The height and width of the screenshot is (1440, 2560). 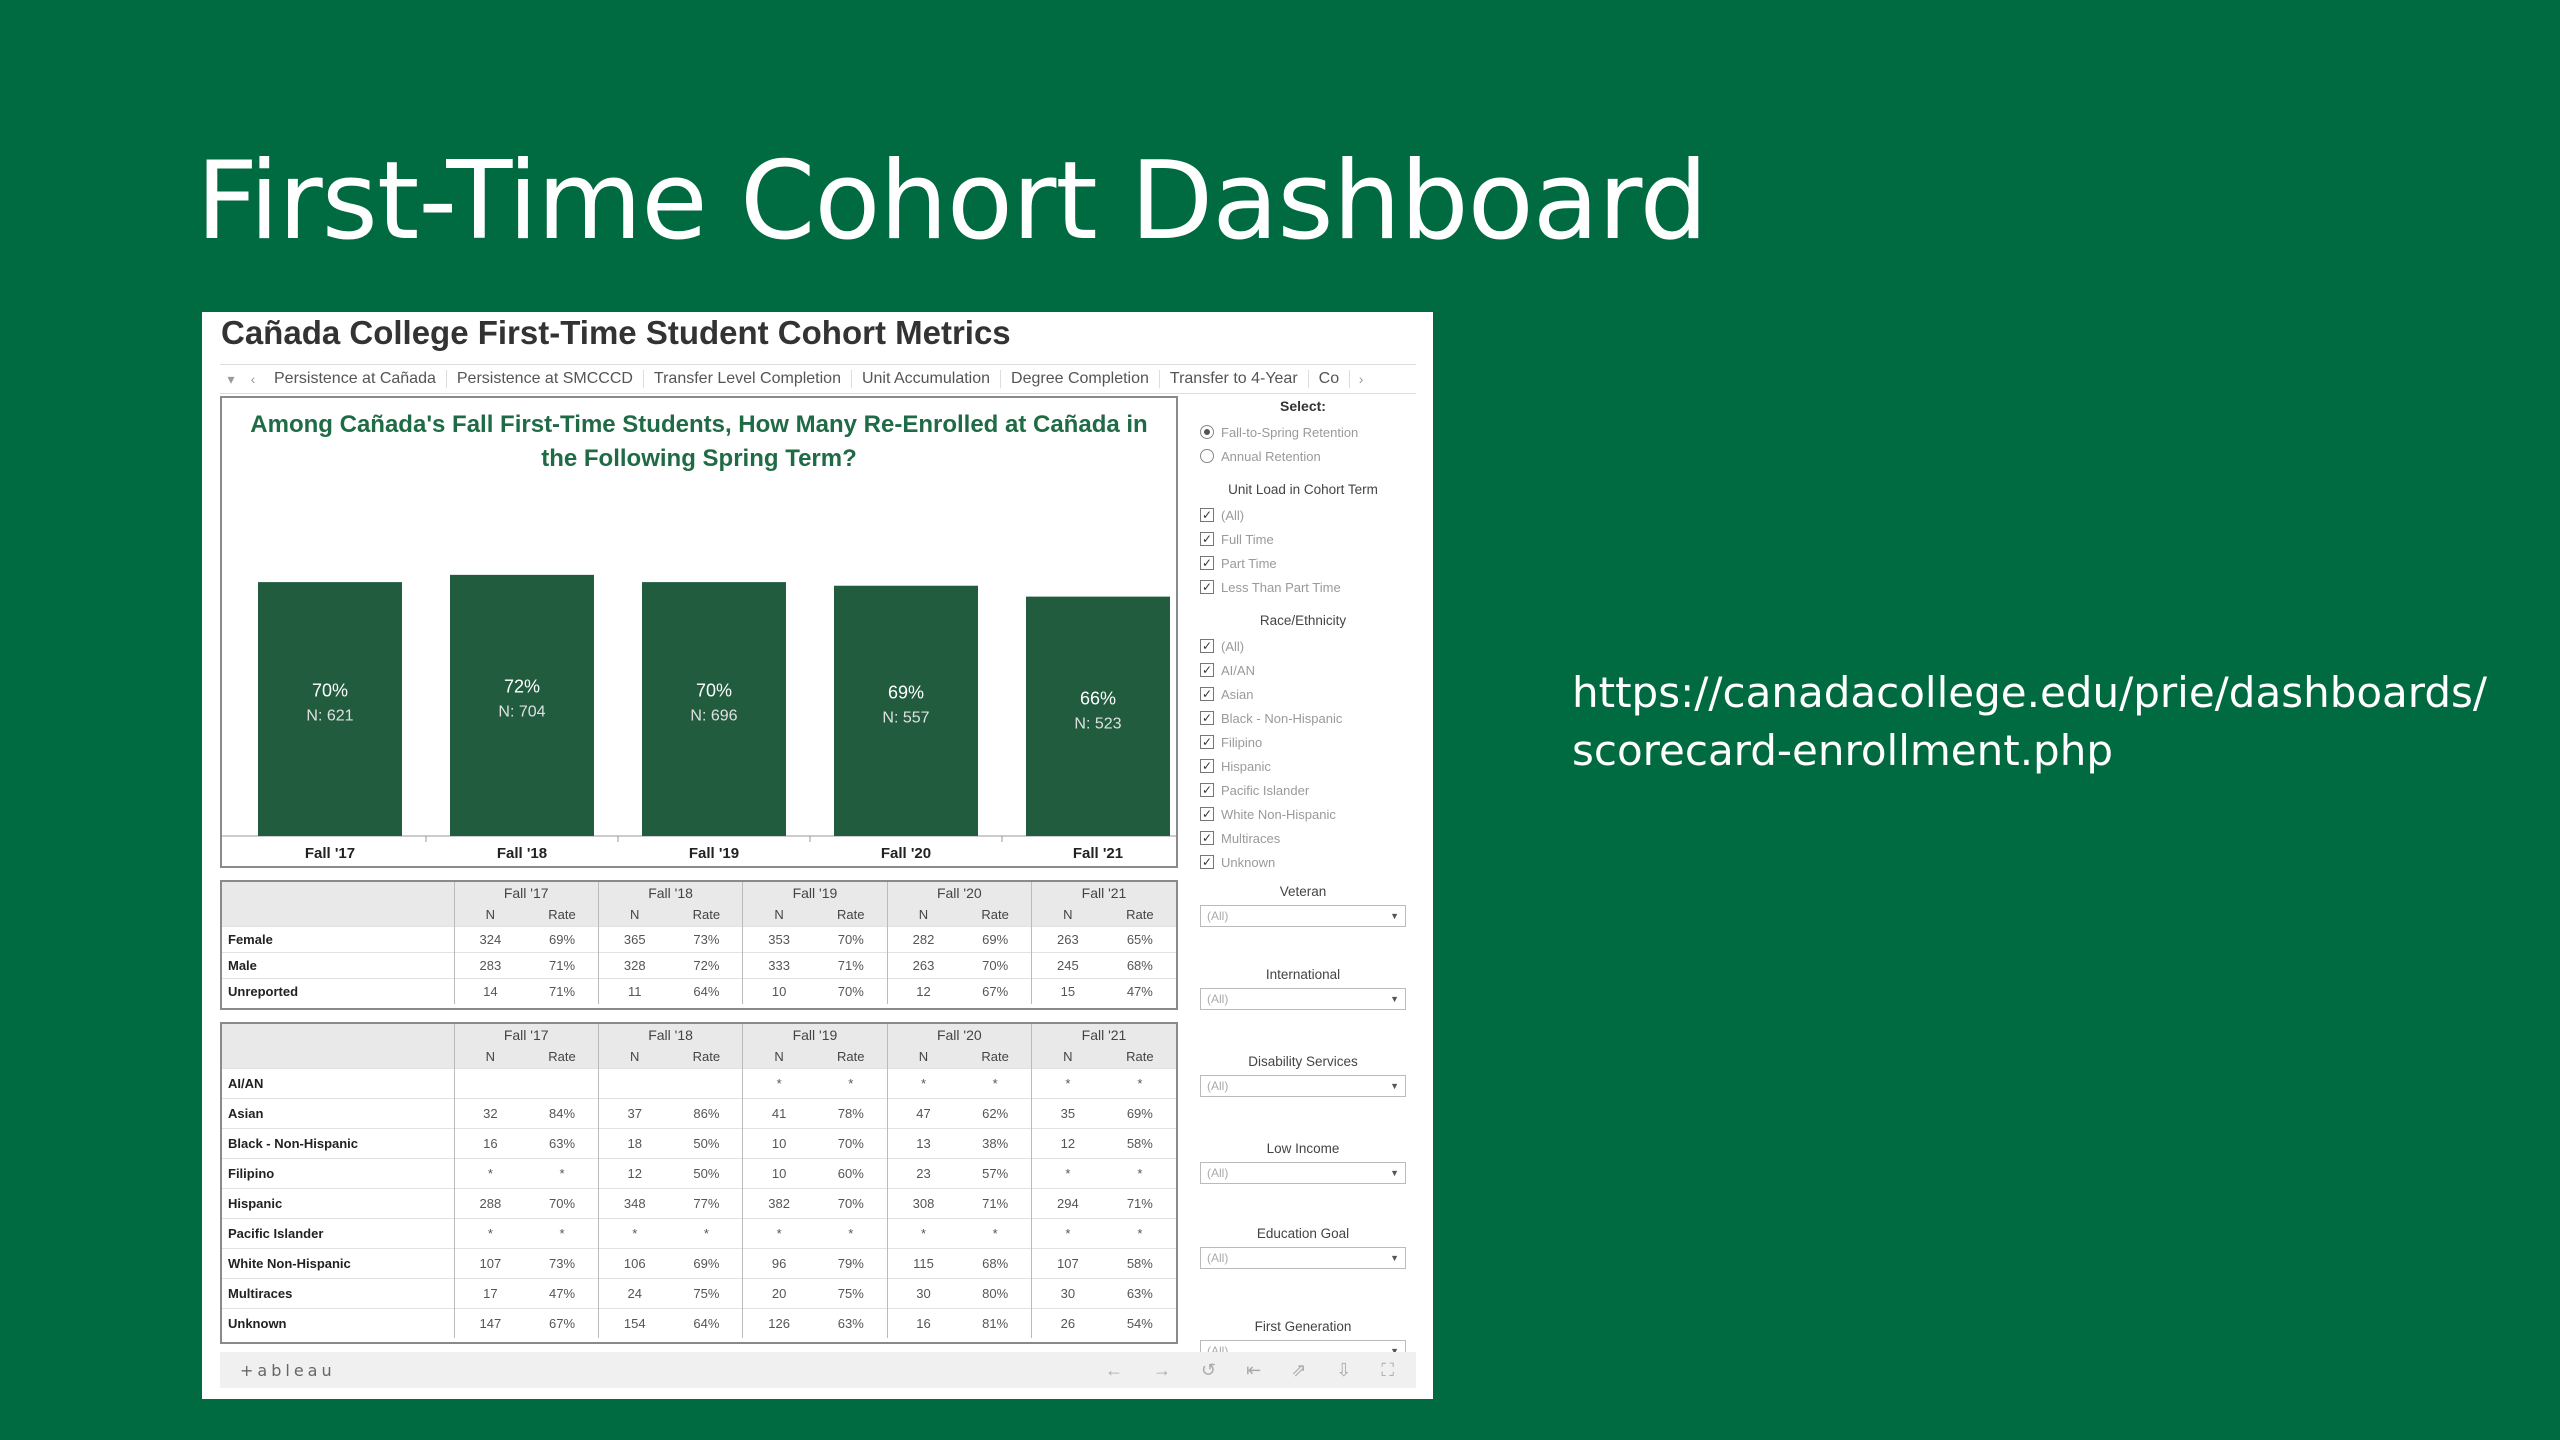 What do you see at coordinates (355, 379) in the screenshot?
I see `tab-persistence-canada: Persistence at Cañada` at bounding box center [355, 379].